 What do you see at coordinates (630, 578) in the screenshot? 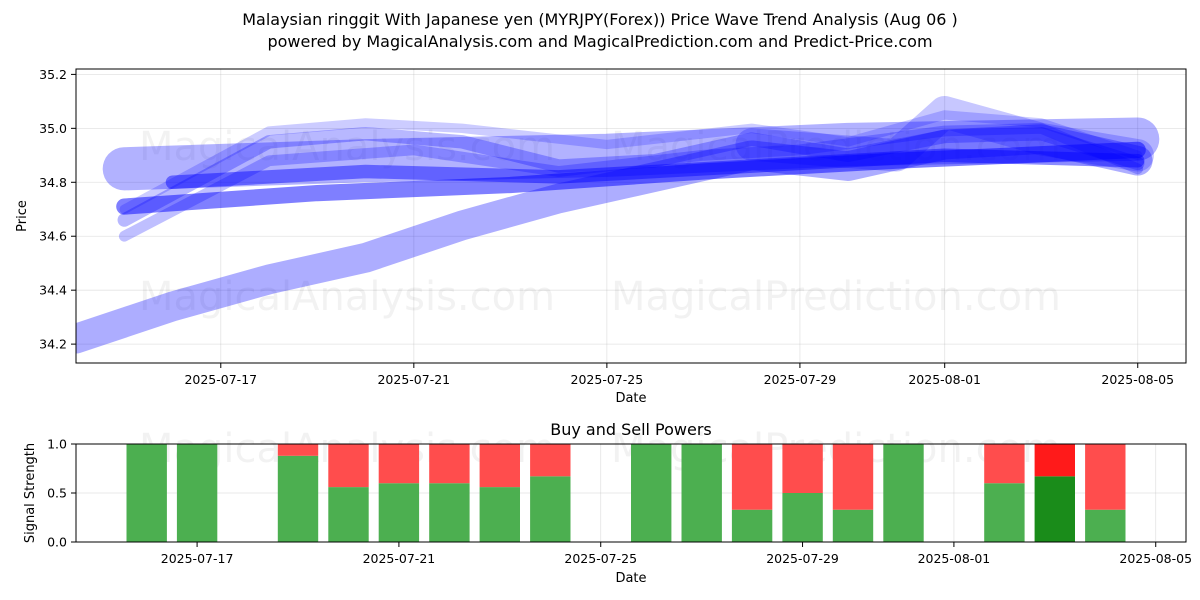
I see `signal-x-axis-label: Date` at bounding box center [630, 578].